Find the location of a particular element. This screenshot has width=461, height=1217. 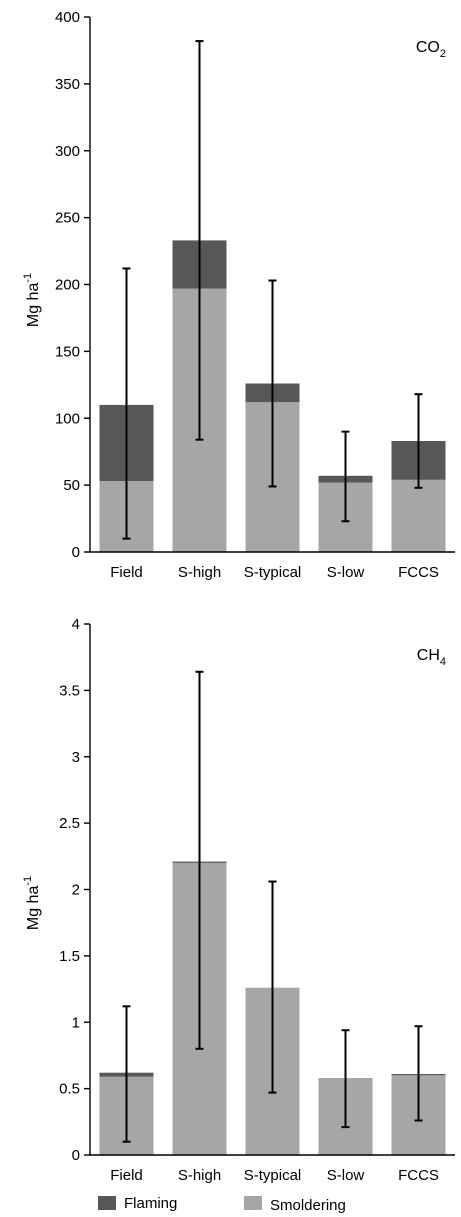

co2-error-bar-s-low is located at coordinates (345, 476).